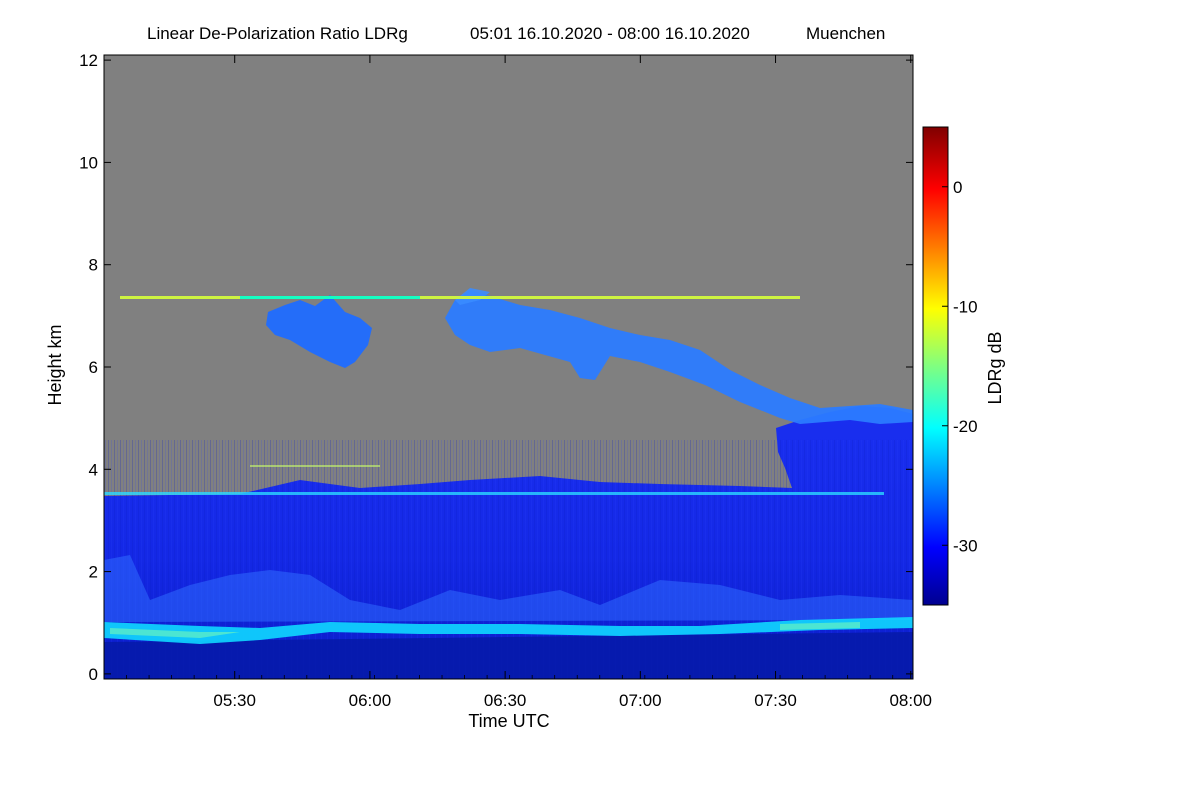 This screenshot has height=800, width=1200. I want to click on interference-line-7km-cyan, so click(330, 297).